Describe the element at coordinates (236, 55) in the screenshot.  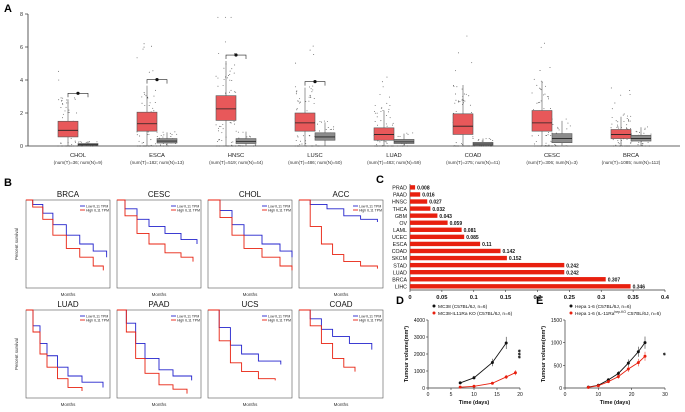
I see `significance-dot` at that location.